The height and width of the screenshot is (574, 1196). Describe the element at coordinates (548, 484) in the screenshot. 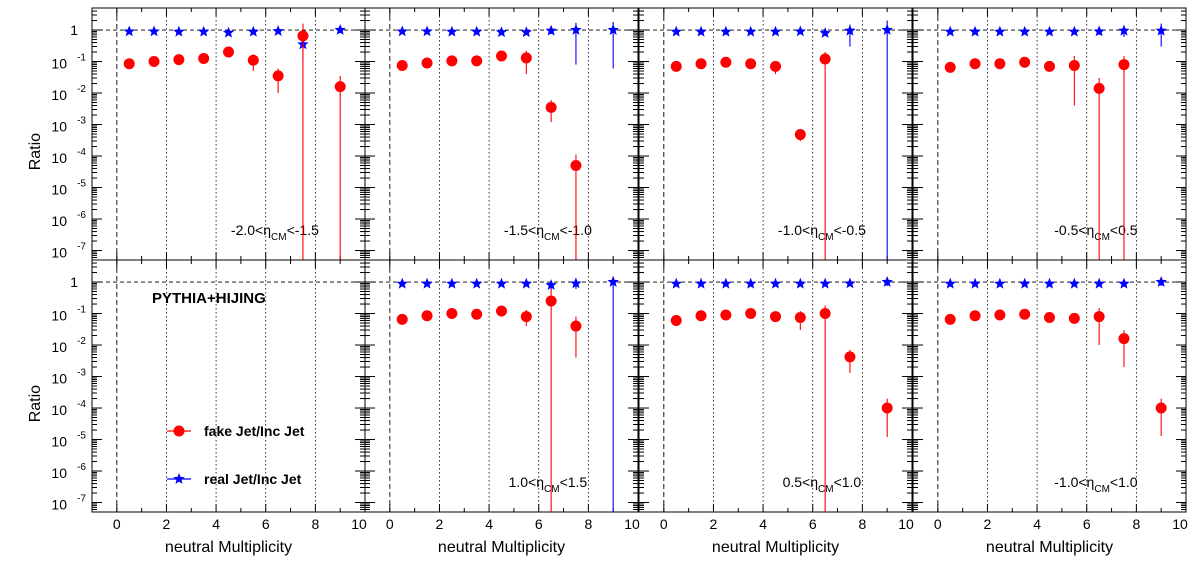

I see `eta-range-label: 1.0<ηCM<1.5` at that location.